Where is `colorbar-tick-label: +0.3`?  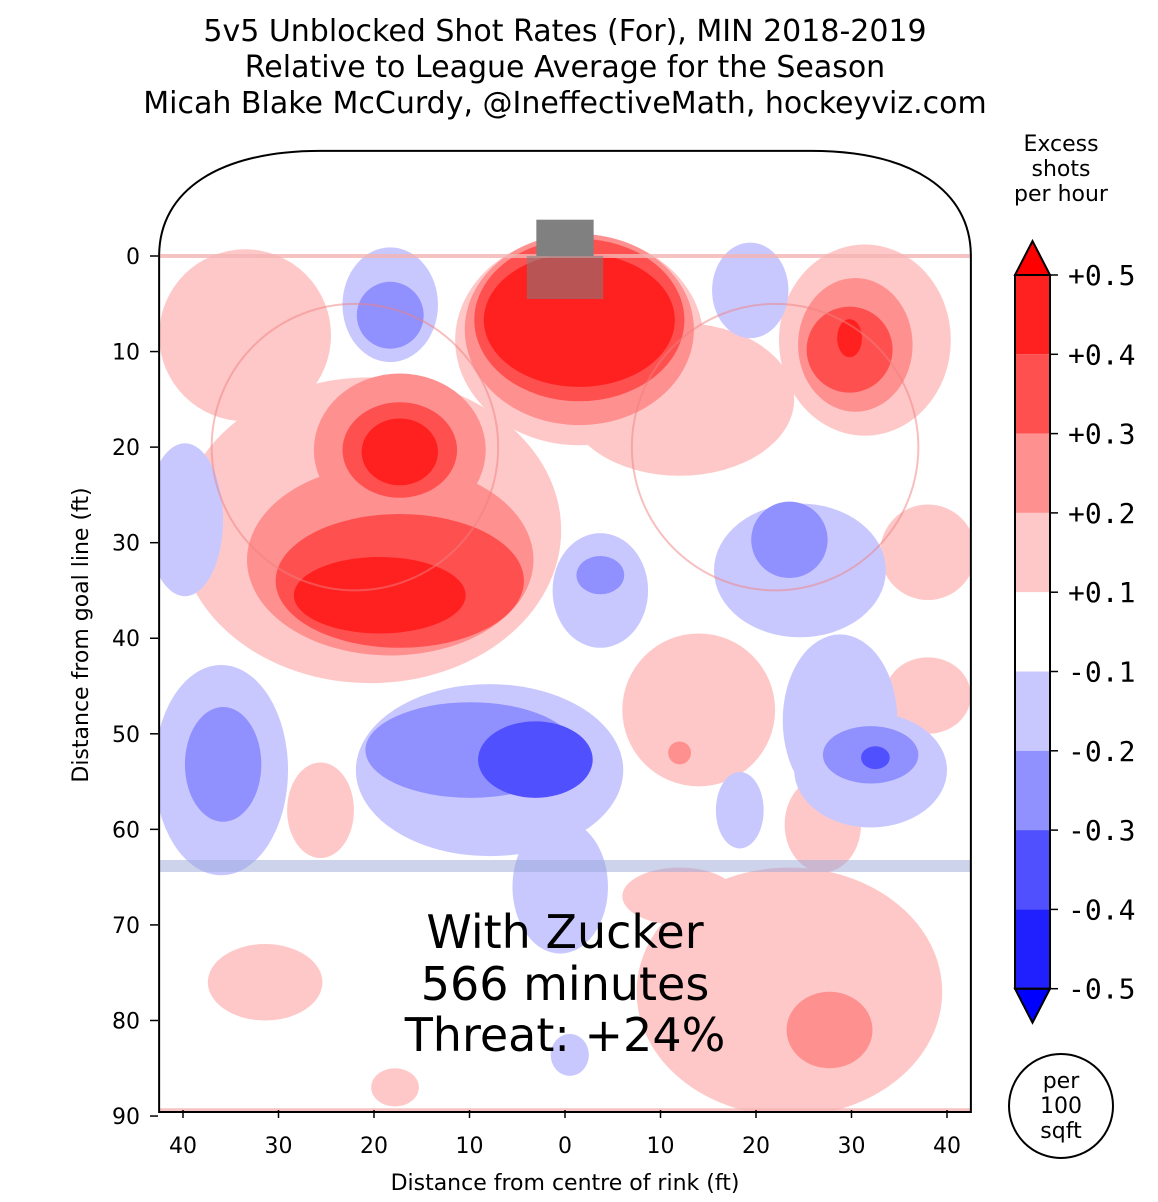
colorbar-tick-label: +0.3 is located at coordinates (1101, 434).